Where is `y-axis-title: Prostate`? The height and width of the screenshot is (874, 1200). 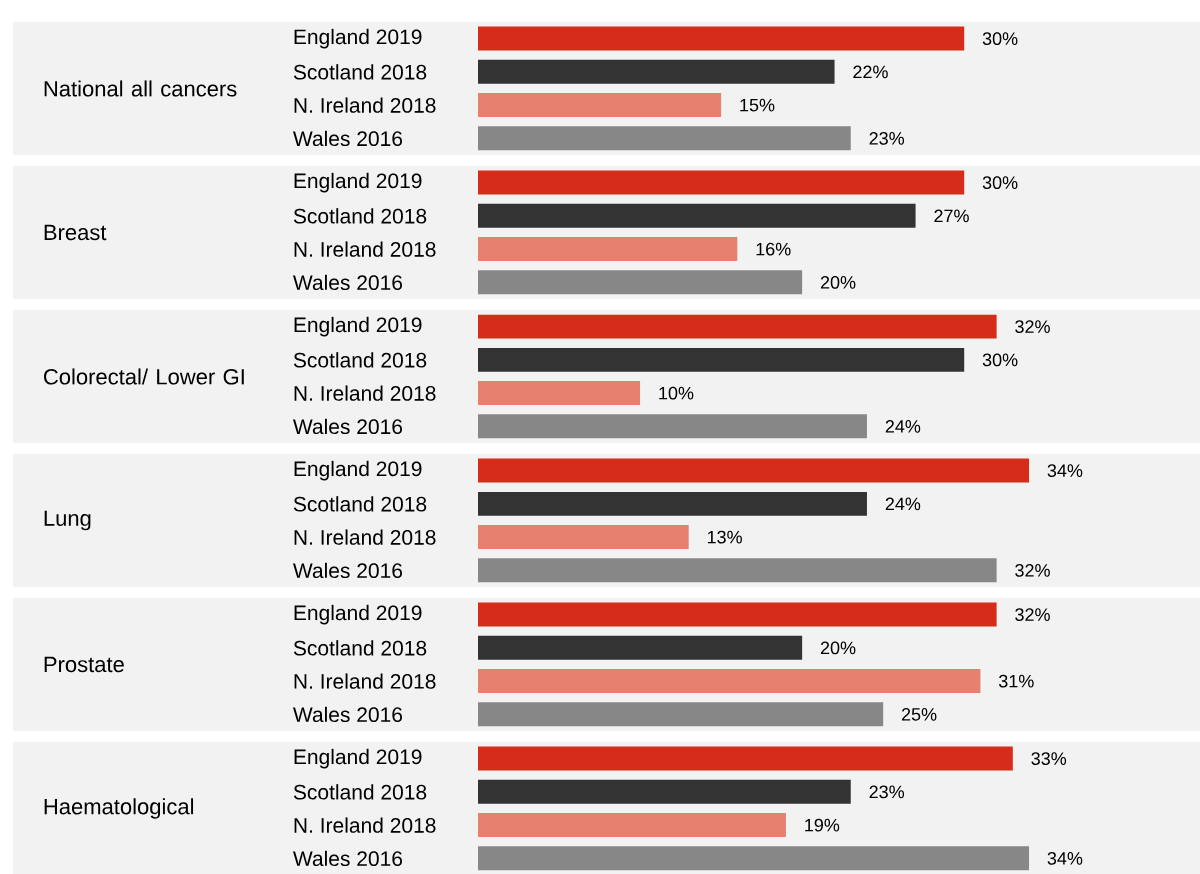 y-axis-title: Prostate is located at coordinates (84, 664).